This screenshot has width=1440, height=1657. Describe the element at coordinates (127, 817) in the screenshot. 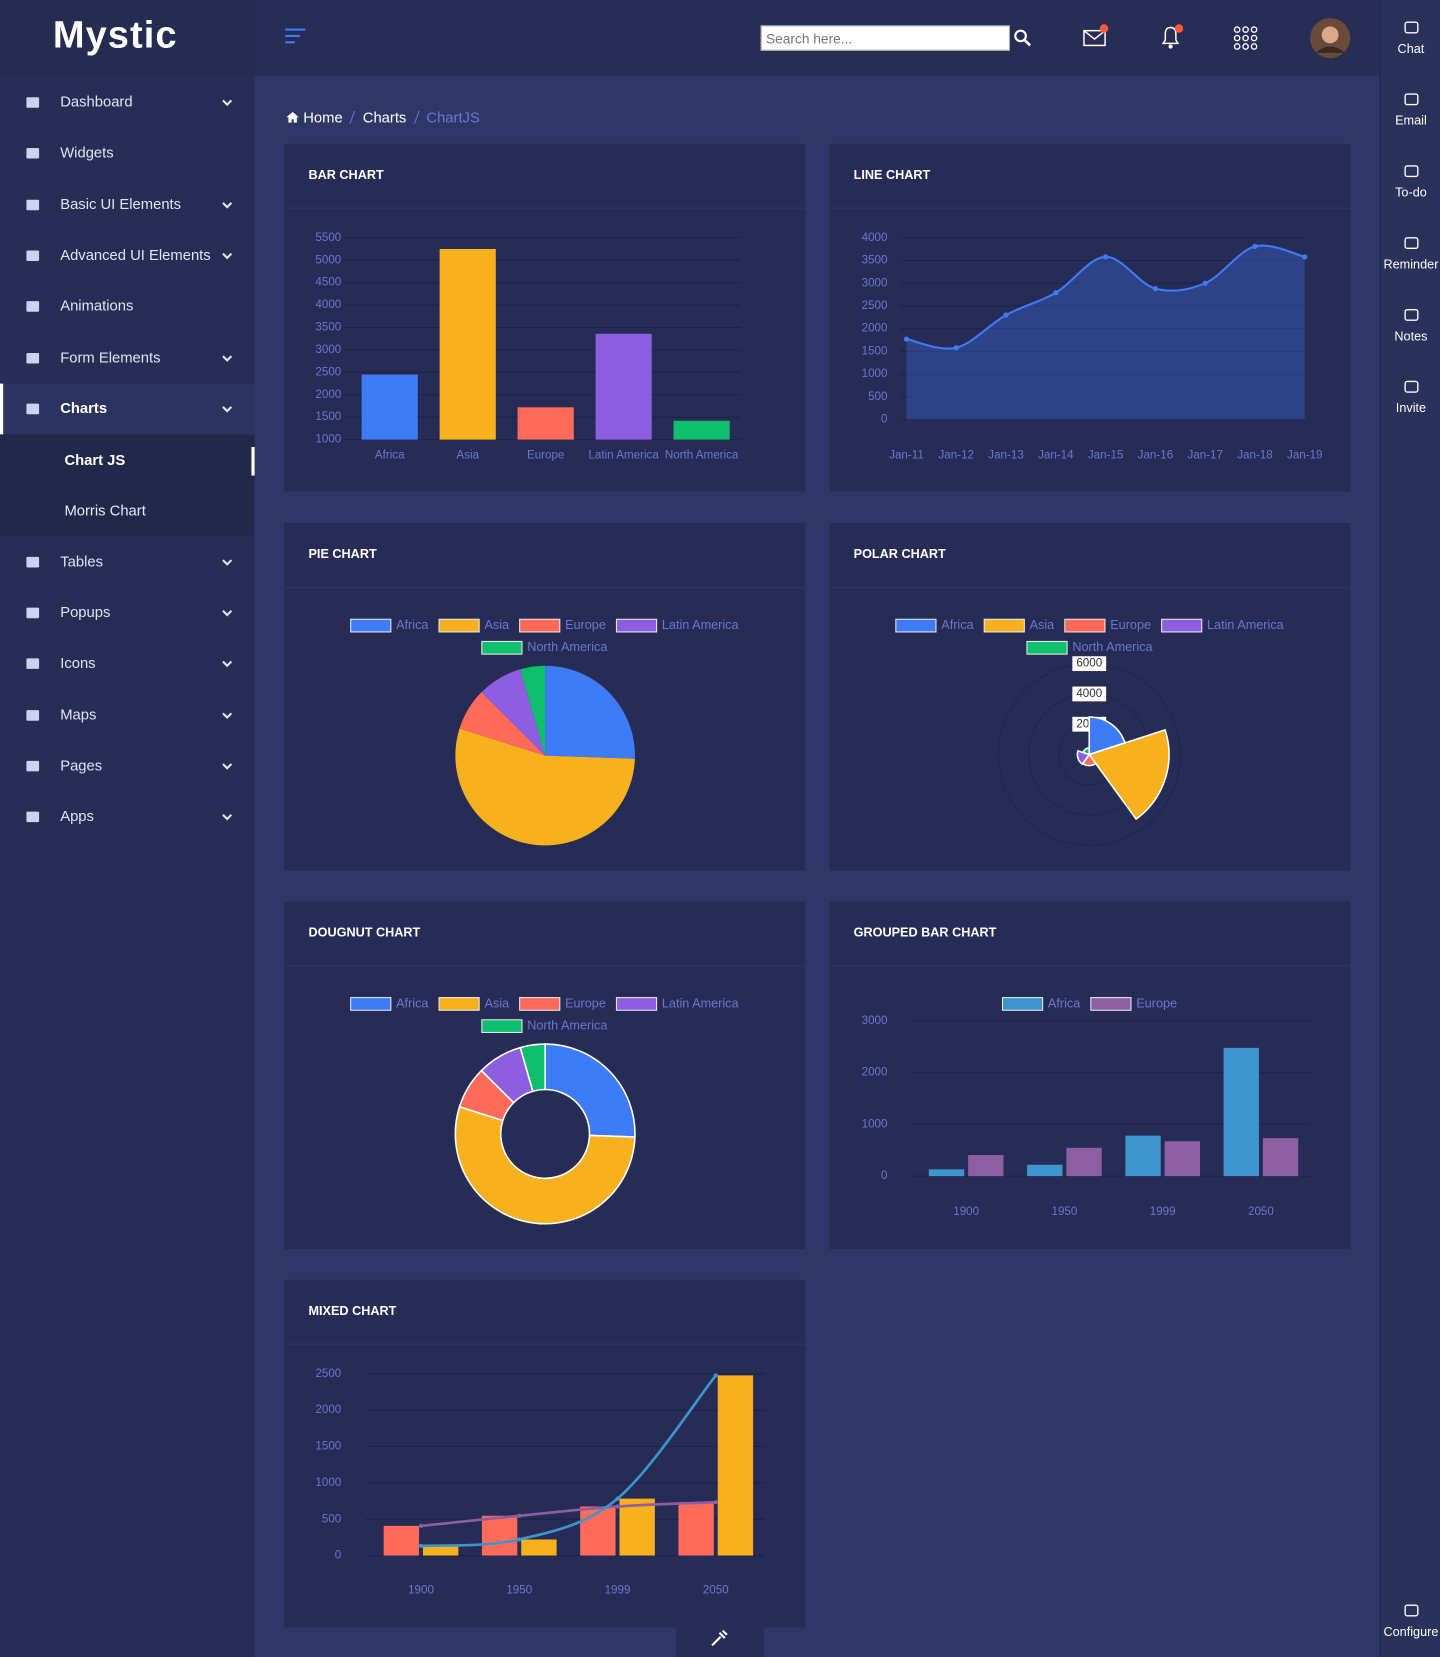

I see `sidebar-item: Apps` at that location.